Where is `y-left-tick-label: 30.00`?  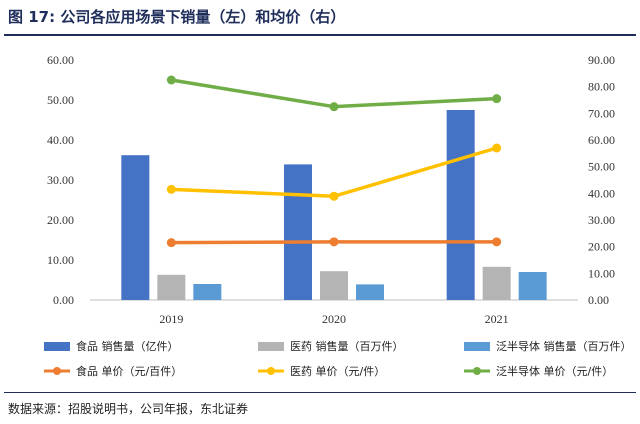
y-left-tick-label: 30.00 is located at coordinates (60, 180).